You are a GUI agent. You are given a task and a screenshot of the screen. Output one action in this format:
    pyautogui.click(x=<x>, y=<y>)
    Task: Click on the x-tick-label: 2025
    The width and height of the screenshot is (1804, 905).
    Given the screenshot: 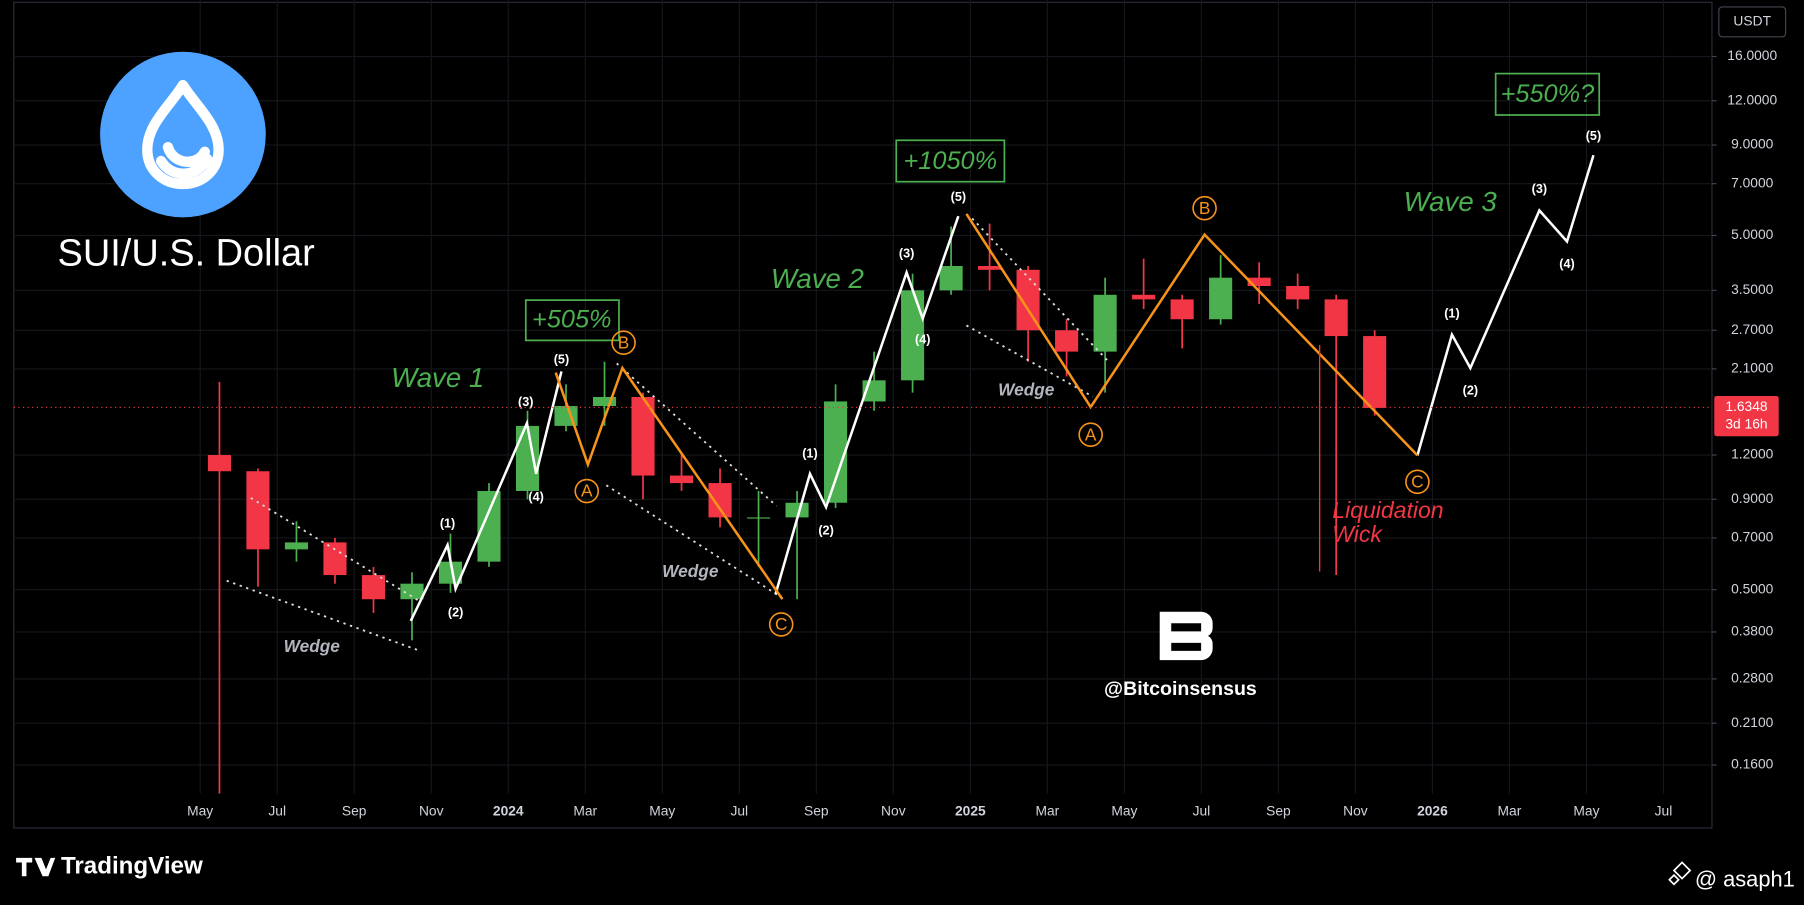 What is the action you would take?
    pyautogui.click(x=970, y=810)
    